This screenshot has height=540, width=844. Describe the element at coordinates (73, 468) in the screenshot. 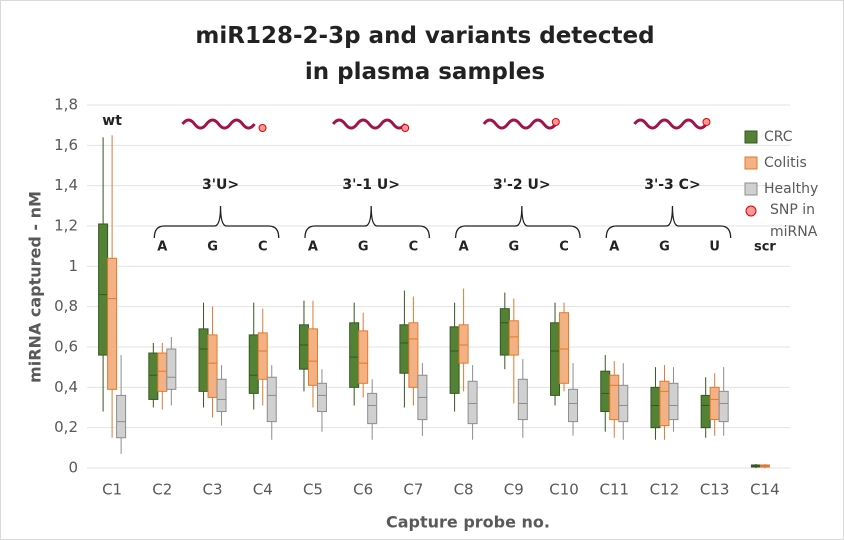

I see `y-tick-label: 0` at that location.